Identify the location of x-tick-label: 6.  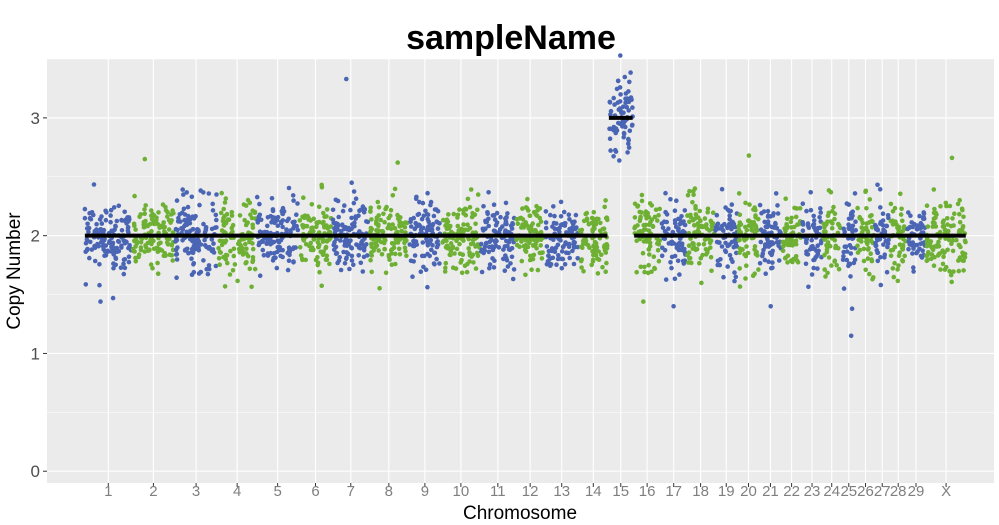
(315, 491).